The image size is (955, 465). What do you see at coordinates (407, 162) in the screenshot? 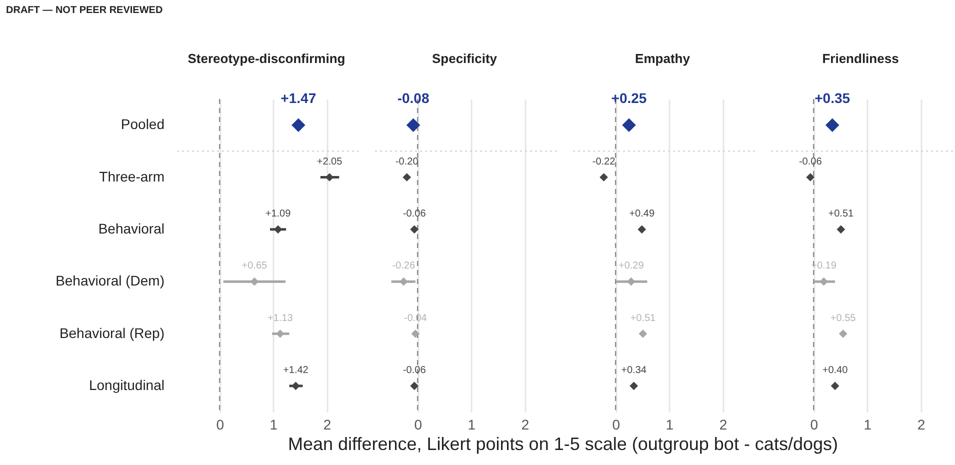
I see `data-label: -0.20` at bounding box center [407, 162].